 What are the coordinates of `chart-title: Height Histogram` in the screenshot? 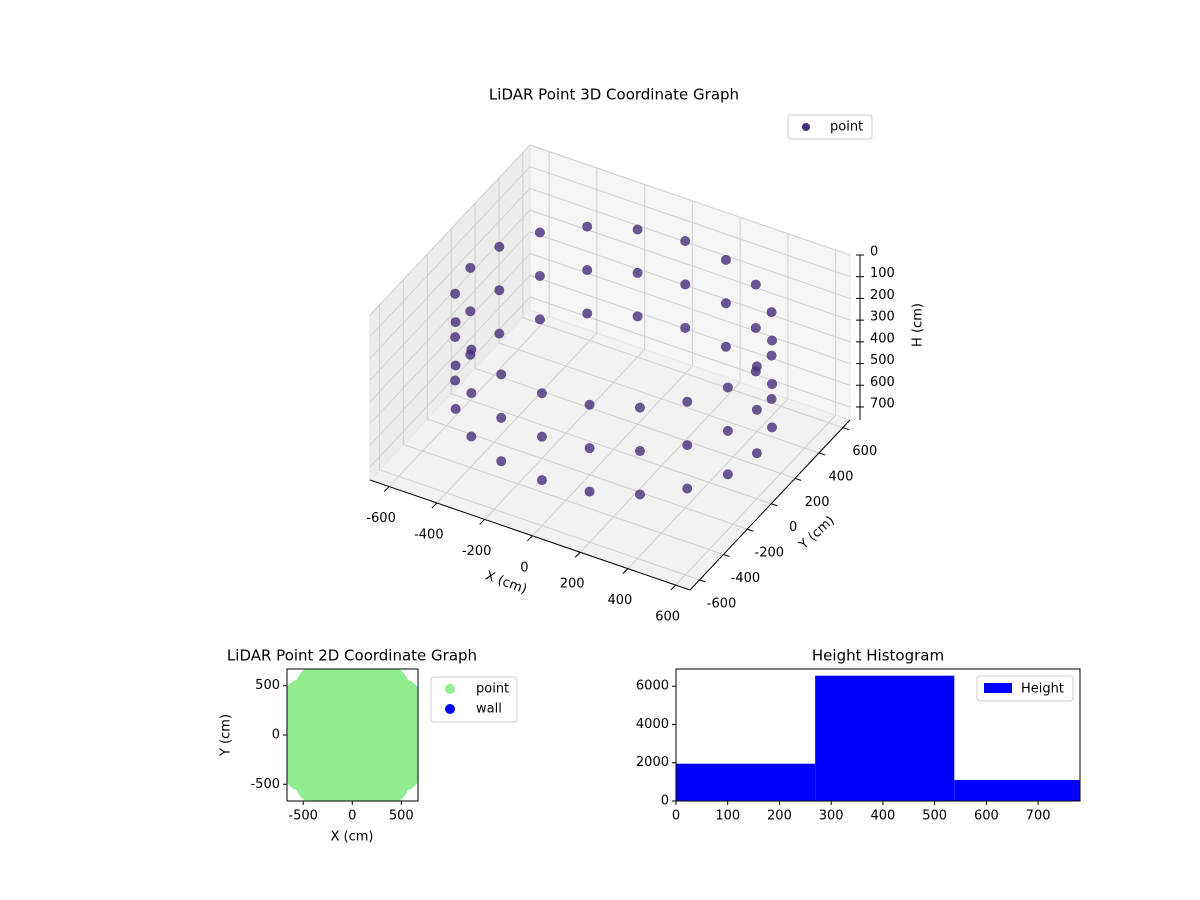 It's located at (878, 656).